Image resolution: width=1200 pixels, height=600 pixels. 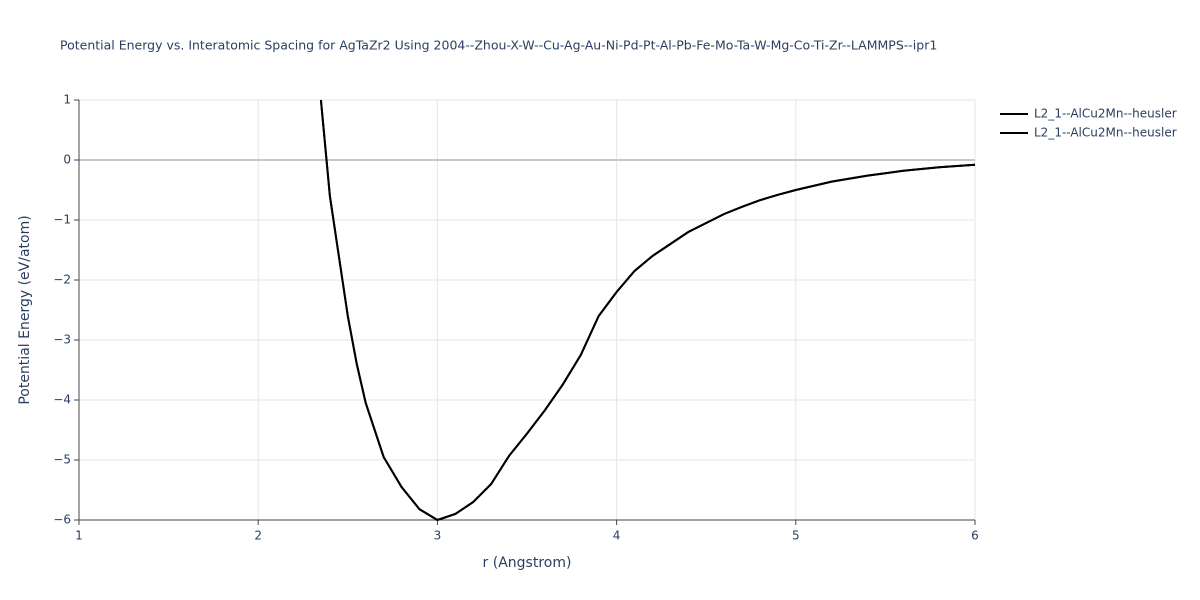 What do you see at coordinates (62, 460) in the screenshot?
I see `y-tick-label: −5` at bounding box center [62, 460].